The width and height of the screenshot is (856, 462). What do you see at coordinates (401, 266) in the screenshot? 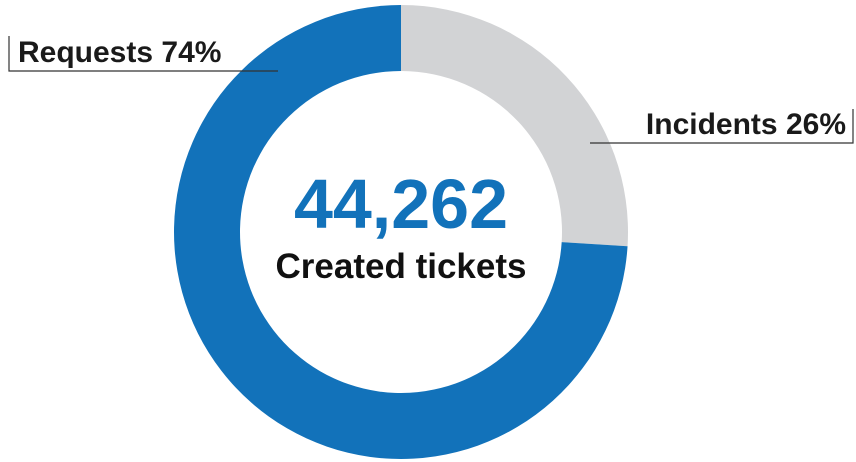
I see `center-caption: Created tickets` at bounding box center [401, 266].